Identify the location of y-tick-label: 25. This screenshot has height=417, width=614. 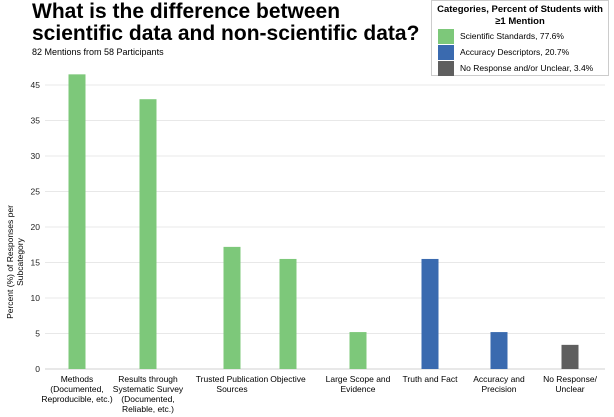
(36, 192).